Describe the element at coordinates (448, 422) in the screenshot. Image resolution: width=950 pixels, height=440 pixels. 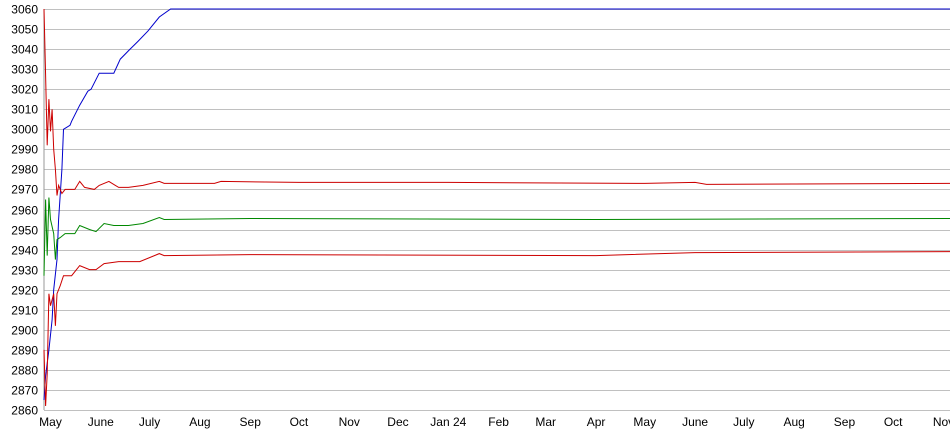
I see `x-tick-label: Jan 24` at that location.